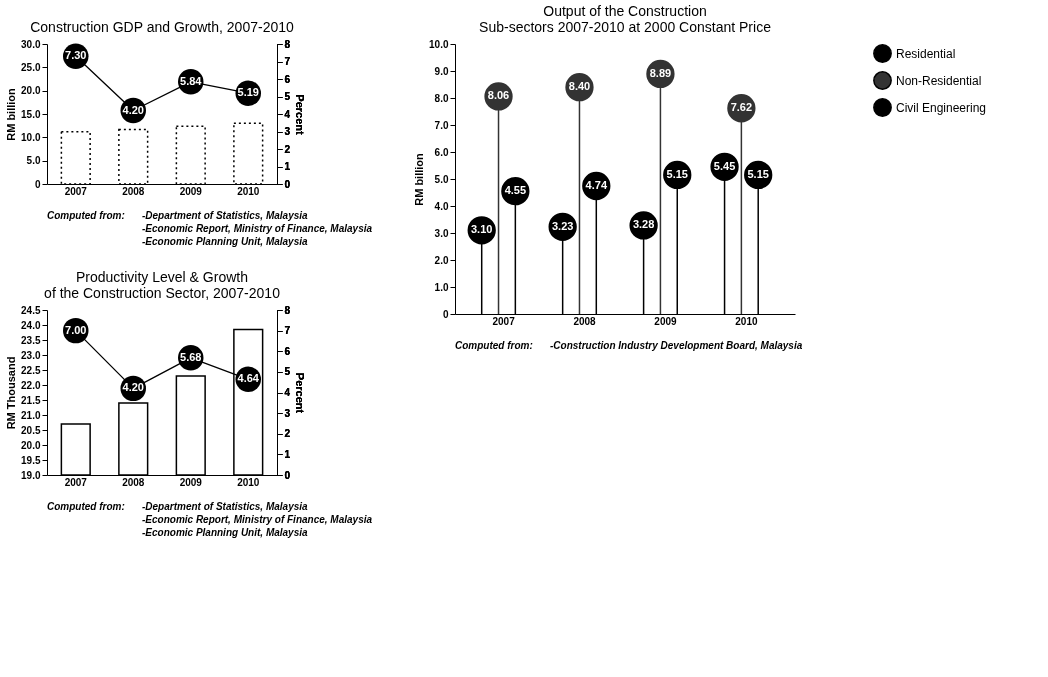 The height and width of the screenshot is (677, 1048). Describe the element at coordinates (562, 225) in the screenshot. I see `data-label: 3.23` at that location.